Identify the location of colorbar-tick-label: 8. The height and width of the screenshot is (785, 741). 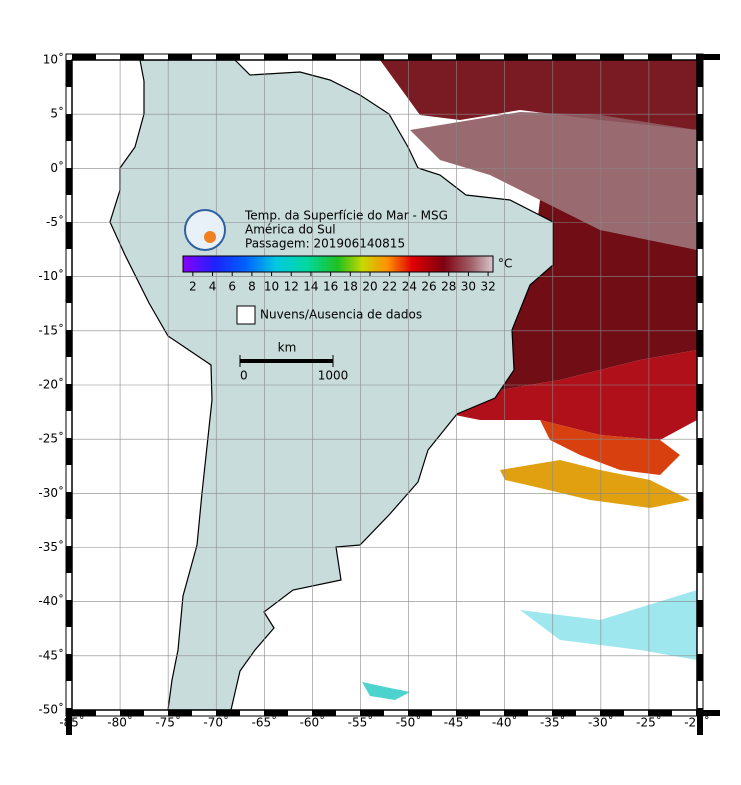
(252, 287).